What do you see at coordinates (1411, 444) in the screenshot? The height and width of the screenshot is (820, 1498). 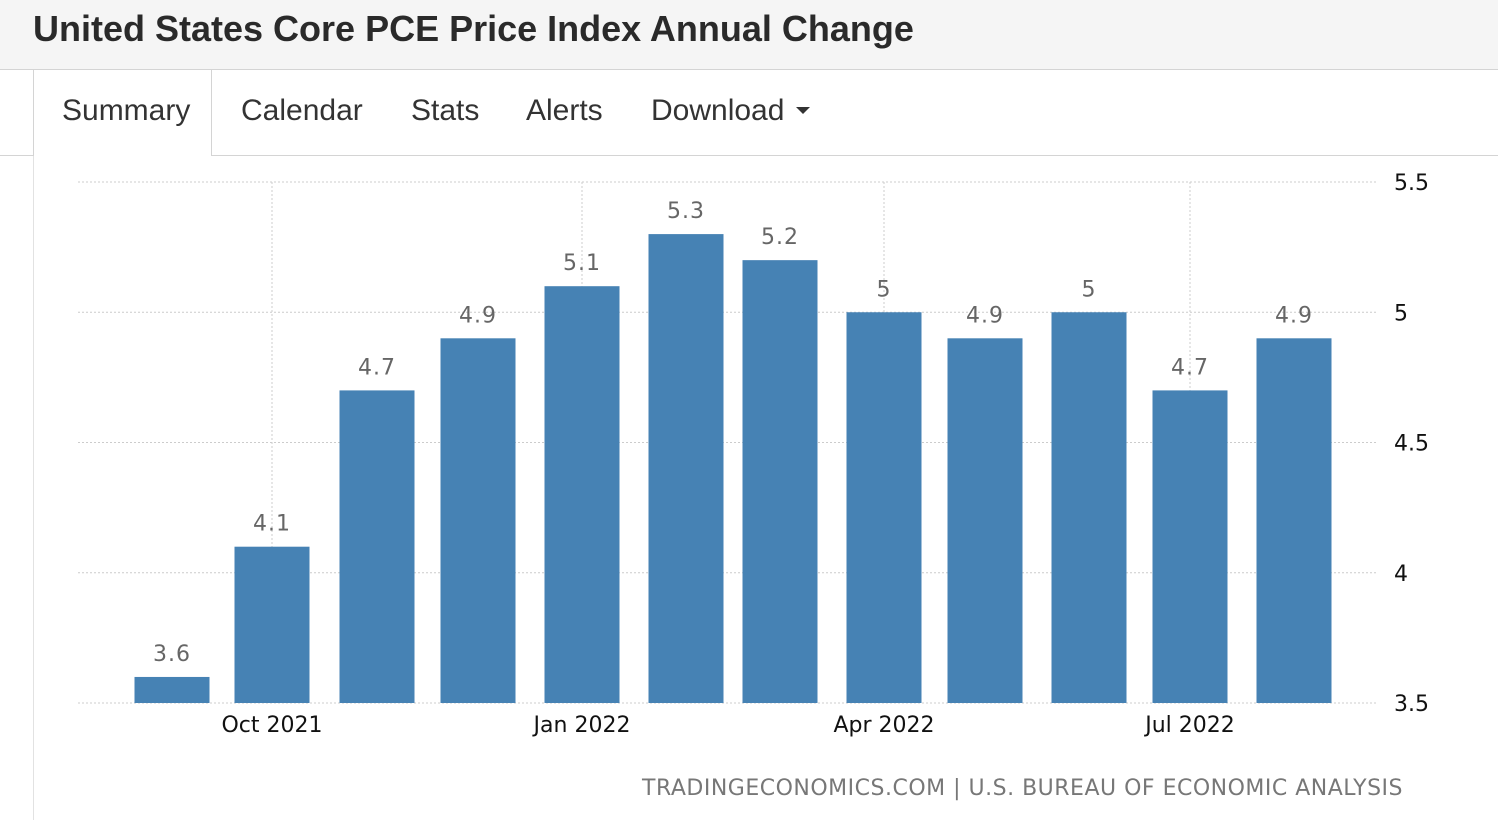 I see `y-tick-label: 4.5` at bounding box center [1411, 444].